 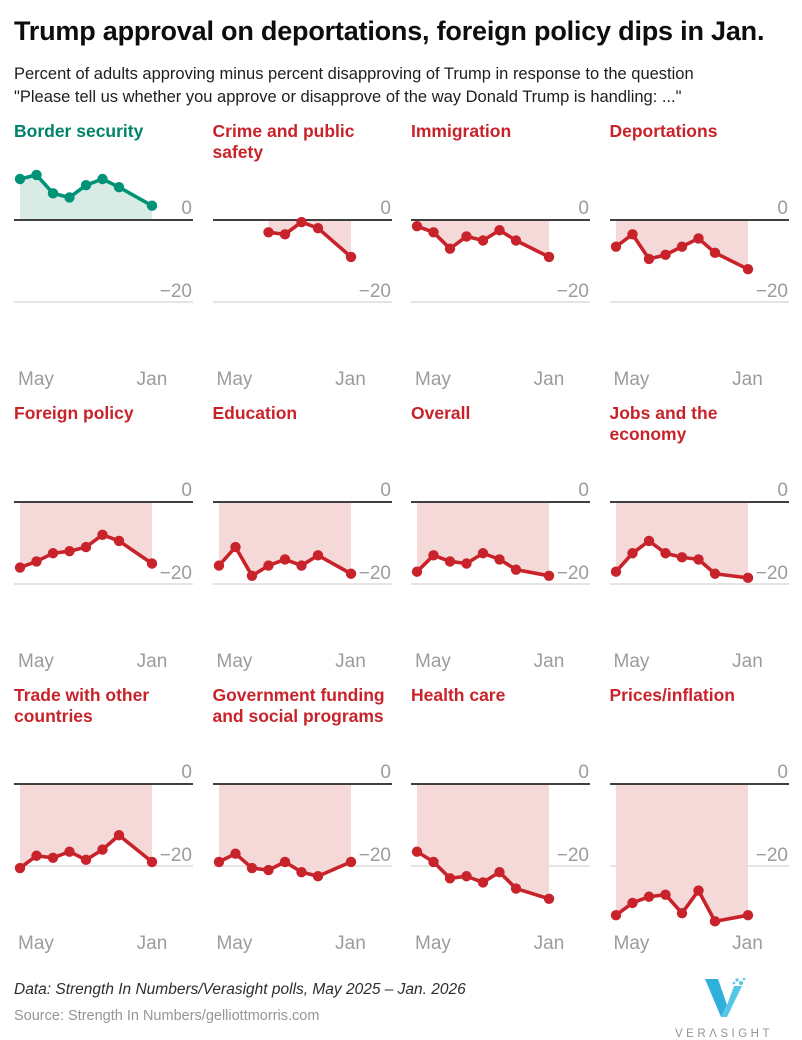 What do you see at coordinates (458, 695) in the screenshot?
I see `chart-panel-title: Health care` at bounding box center [458, 695].